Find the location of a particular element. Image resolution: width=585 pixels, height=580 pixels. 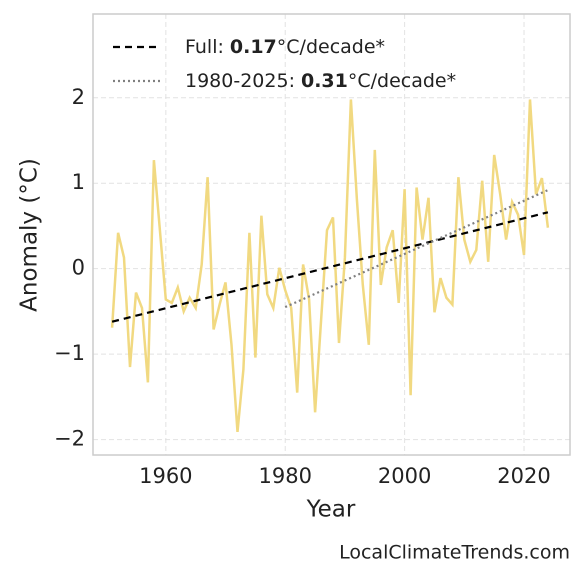

x-tick-label: 2020 is located at coordinates (523, 476).